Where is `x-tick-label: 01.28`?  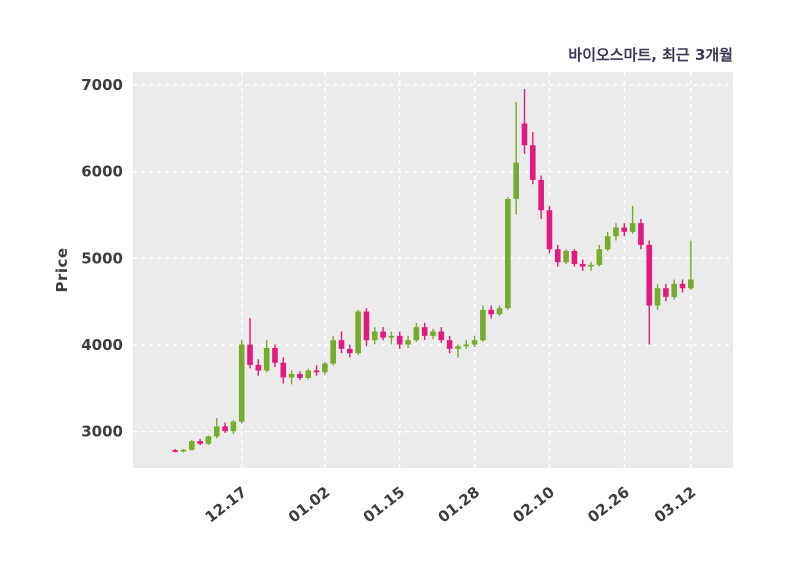 x-tick-label: 01.28 is located at coordinates (459, 504).